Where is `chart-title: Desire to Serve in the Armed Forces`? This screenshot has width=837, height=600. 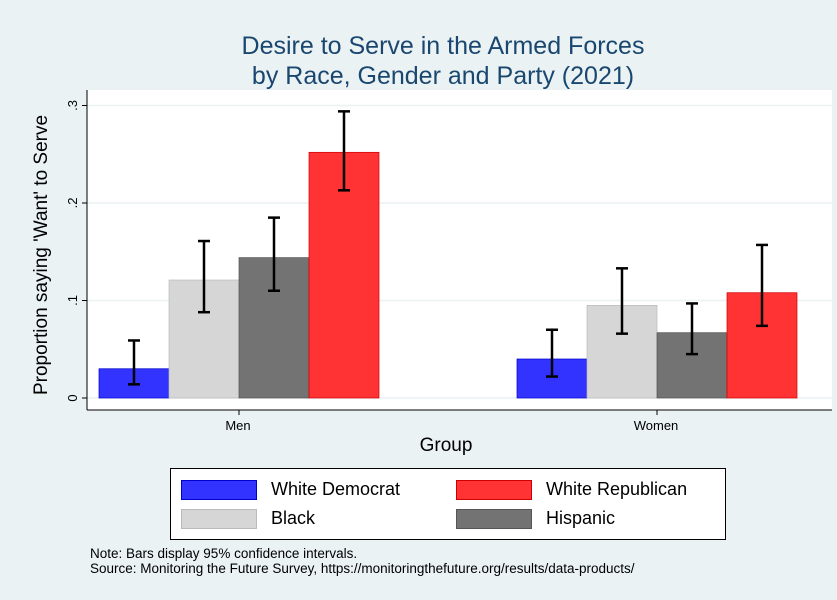 chart-title: Desire to Serve in the Armed Forces is located at coordinates (443, 46).